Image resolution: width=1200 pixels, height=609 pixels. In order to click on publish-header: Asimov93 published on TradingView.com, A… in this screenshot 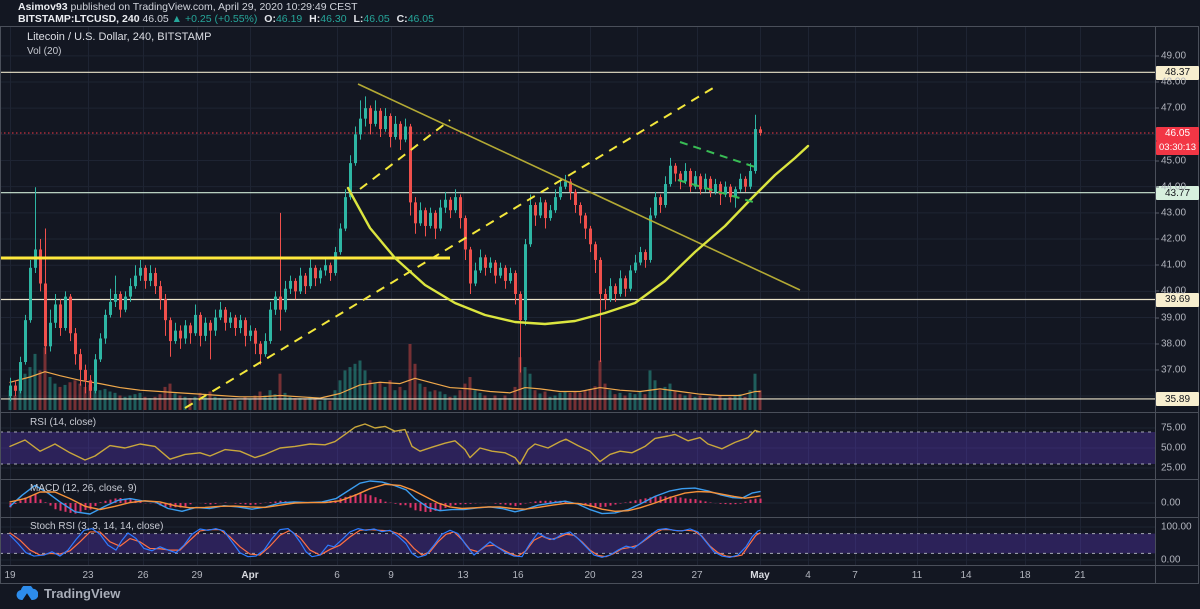, I will do `click(226, 13)`.